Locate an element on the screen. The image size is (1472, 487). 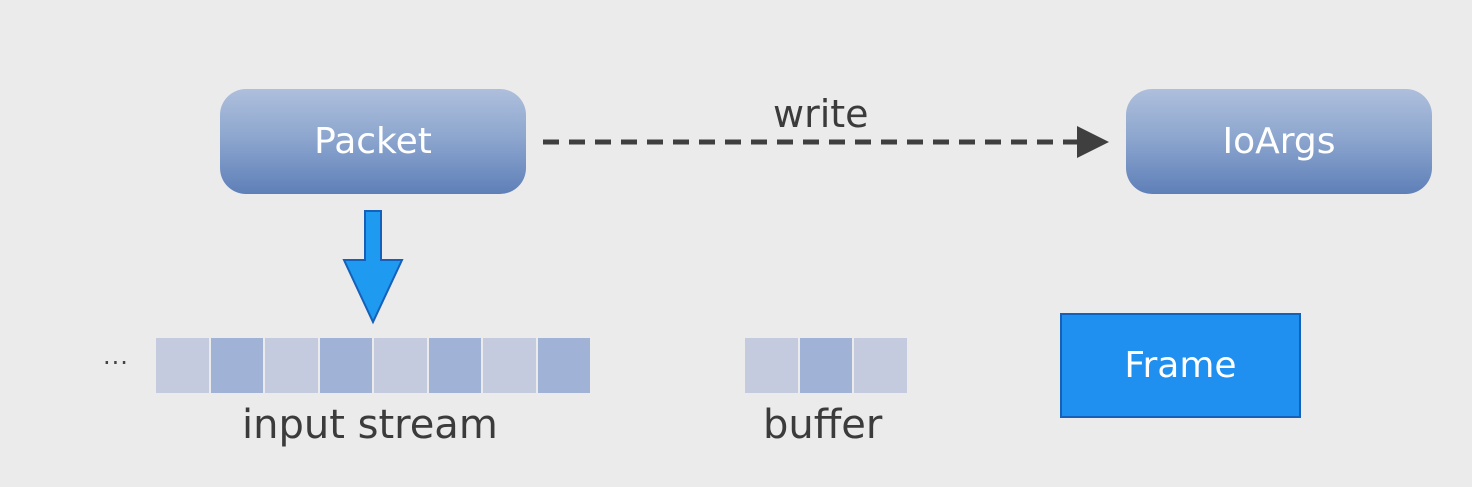
buffer-label: buffer is located at coordinates (822, 425).